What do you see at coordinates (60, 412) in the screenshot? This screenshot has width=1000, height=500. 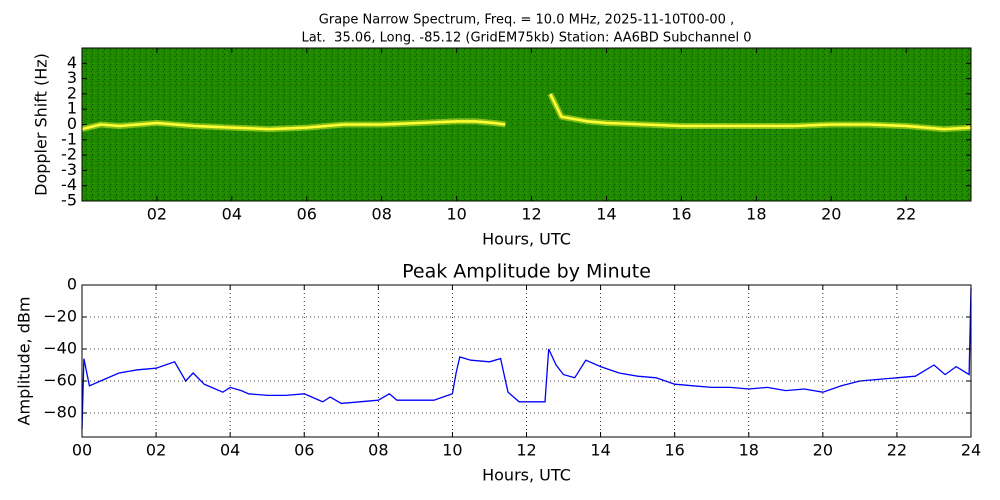 I see `y-tick-label: −80` at bounding box center [60, 412].